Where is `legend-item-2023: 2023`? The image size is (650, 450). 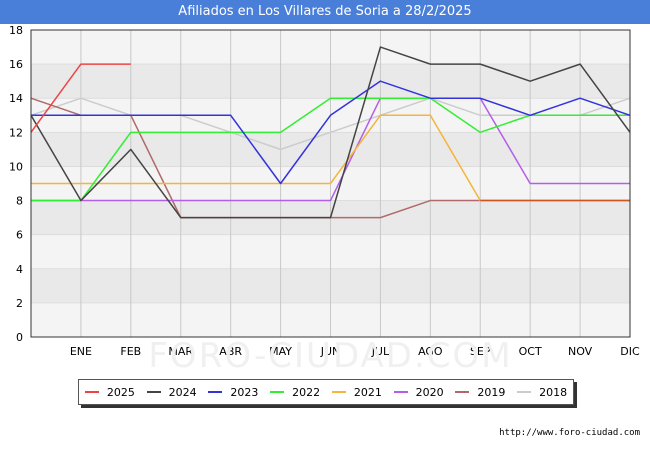 legend-item-2023: 2023 is located at coordinates (233, 392).